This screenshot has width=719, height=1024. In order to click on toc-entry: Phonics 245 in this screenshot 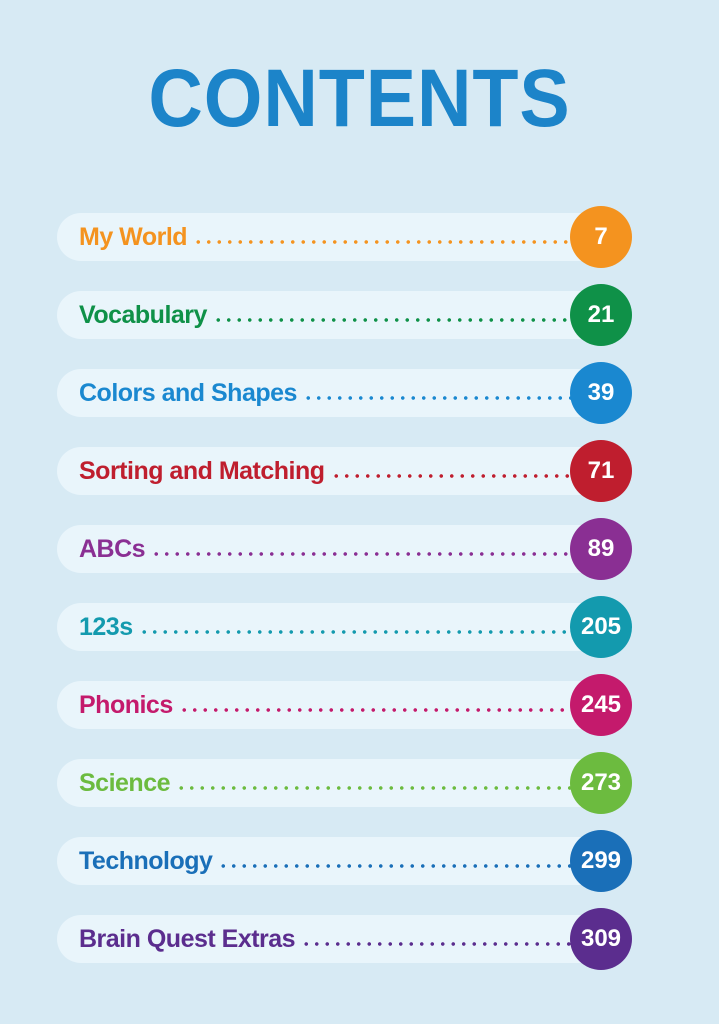, I will do `click(344, 705)`.